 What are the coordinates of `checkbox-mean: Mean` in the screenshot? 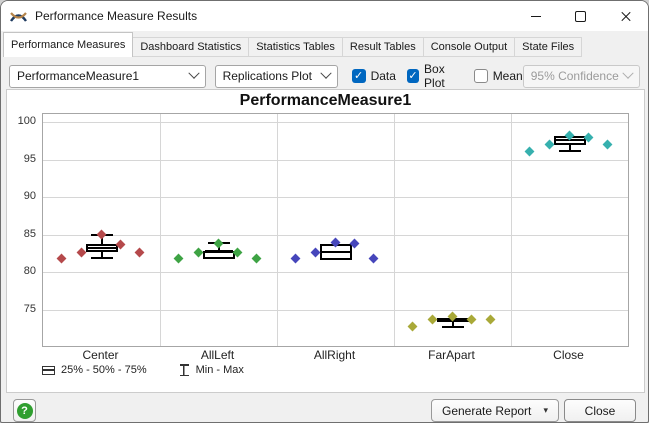 It's located at (498, 76).